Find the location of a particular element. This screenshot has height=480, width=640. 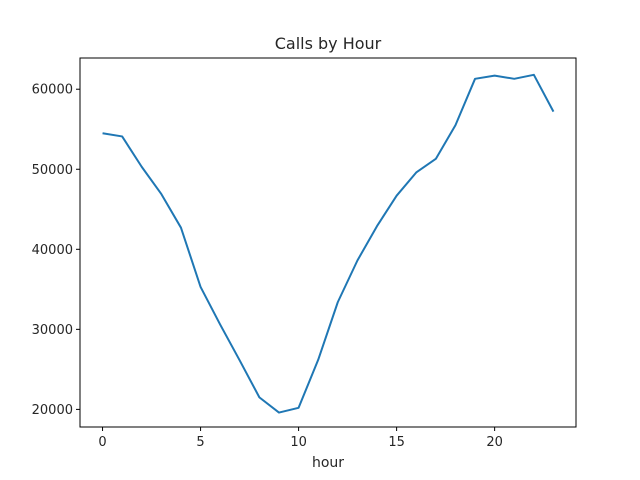

y-tick-label-50000: 50000 is located at coordinates (52, 170).